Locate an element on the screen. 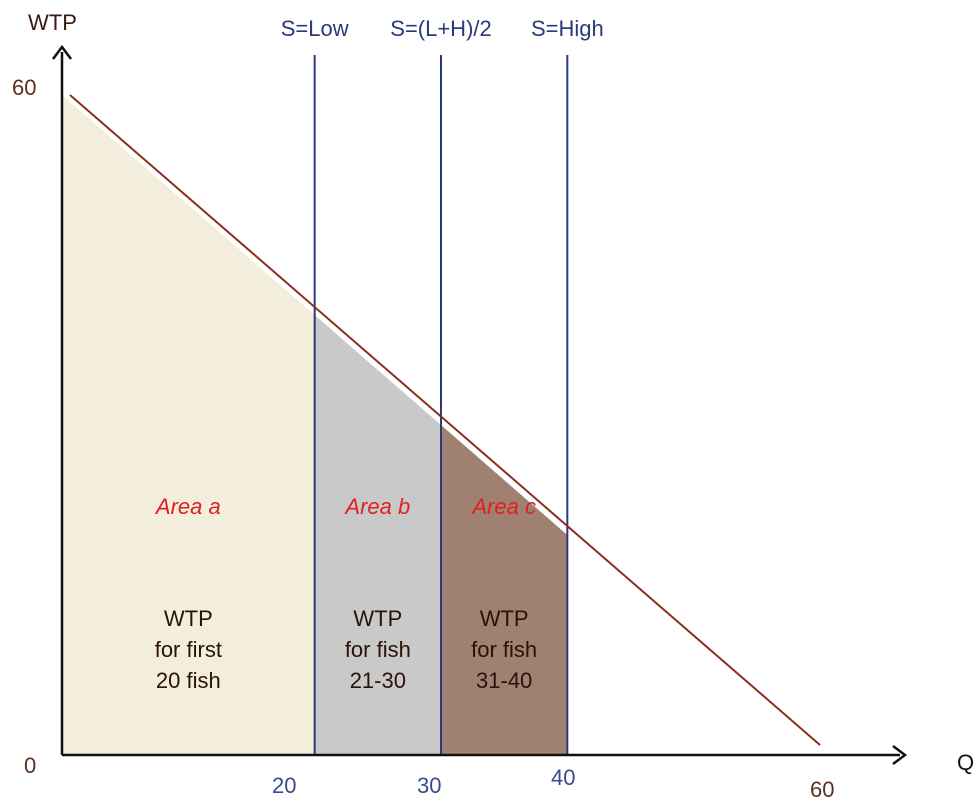  origin-label: 0 is located at coordinates (30, 765).